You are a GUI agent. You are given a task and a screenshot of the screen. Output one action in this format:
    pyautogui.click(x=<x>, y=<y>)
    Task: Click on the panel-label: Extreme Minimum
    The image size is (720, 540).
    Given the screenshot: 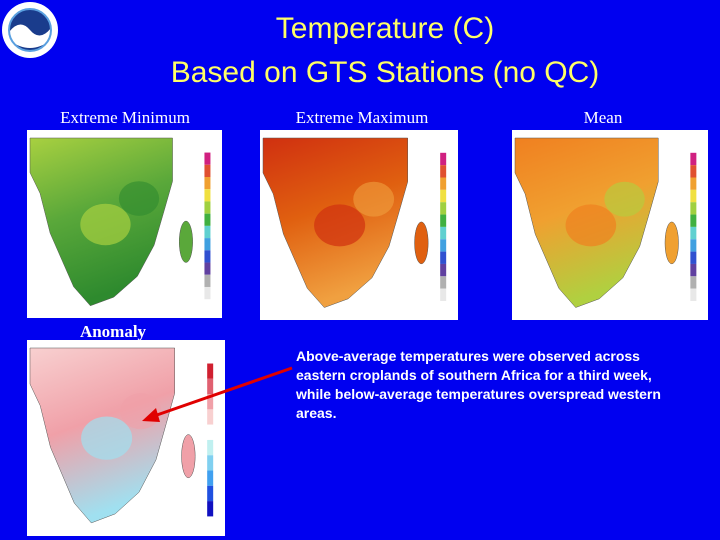 What is the action you would take?
    pyautogui.click(x=125, y=117)
    